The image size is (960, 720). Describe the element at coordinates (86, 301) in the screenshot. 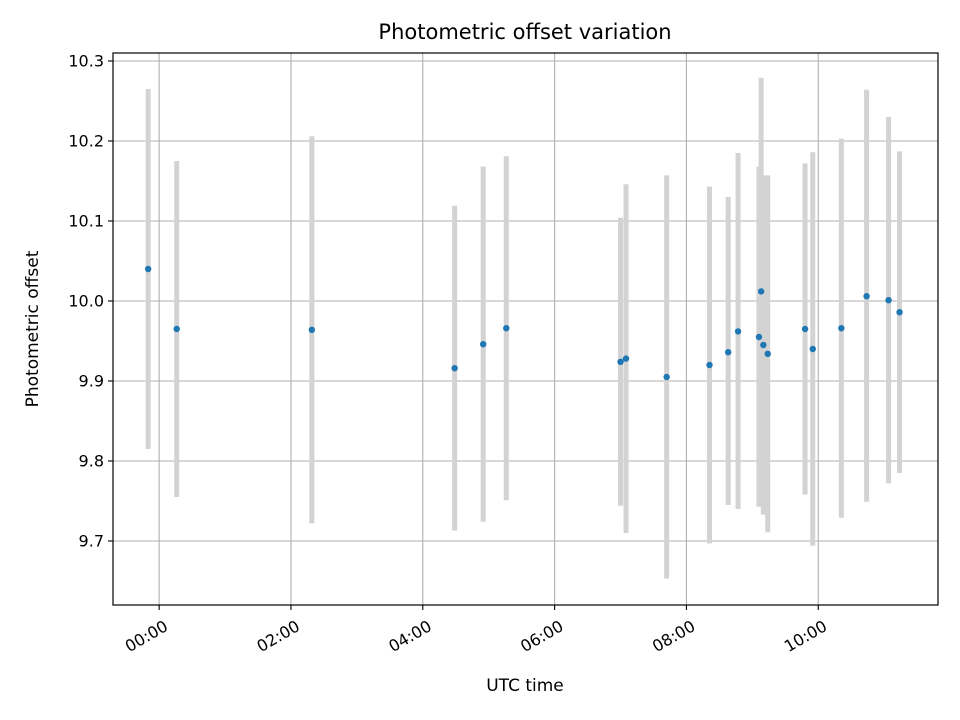

I see `y-tick-label: 10.0` at that location.